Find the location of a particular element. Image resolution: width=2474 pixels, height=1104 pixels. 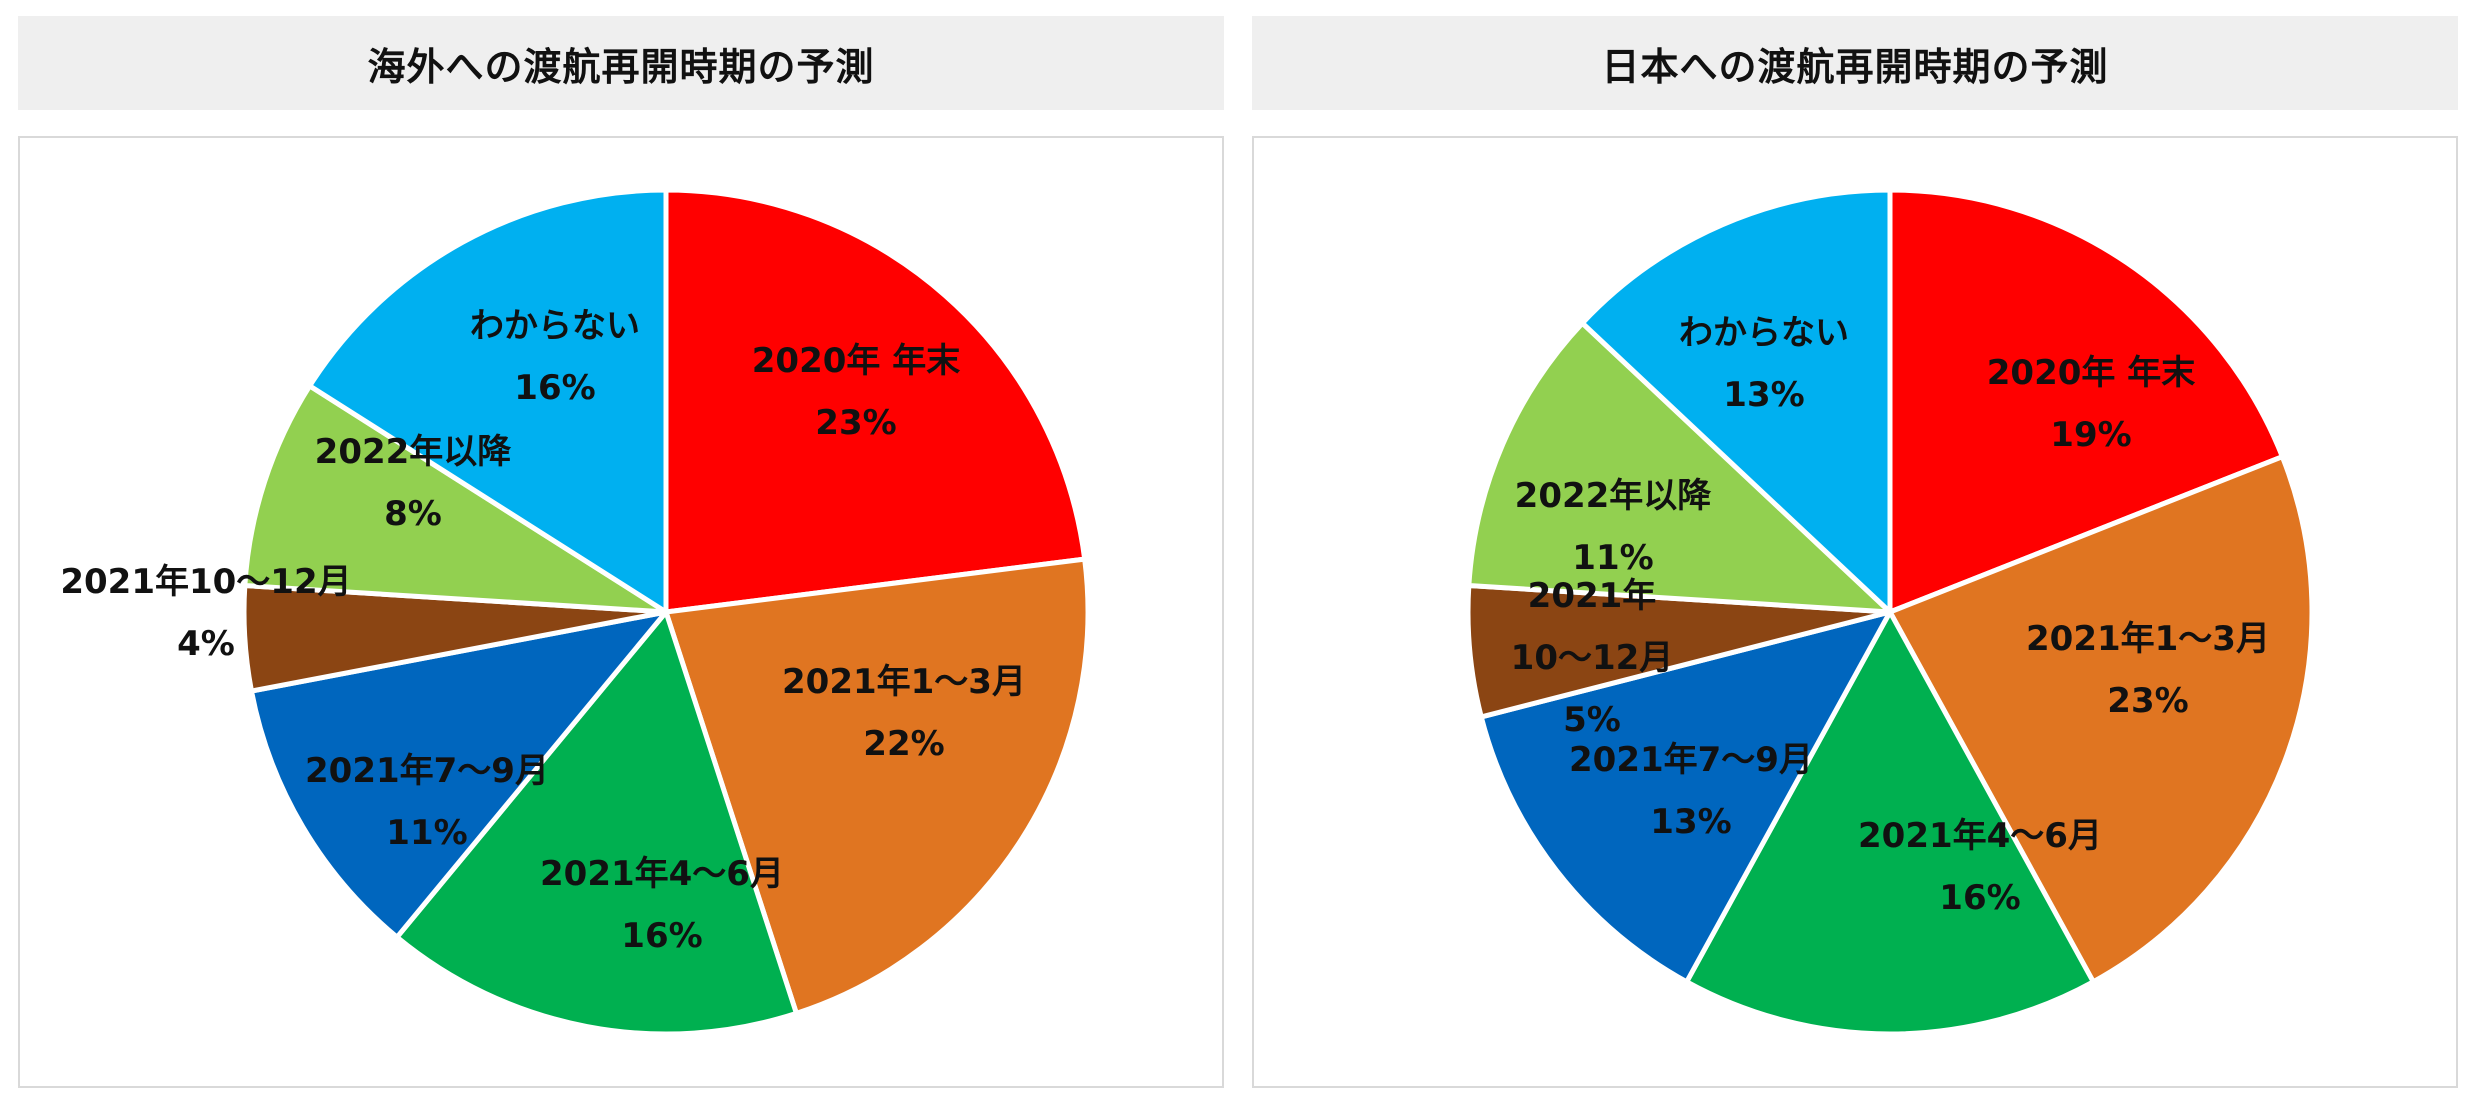

slice-label: 2021年10〜12月 4% is located at coordinates (205, 613).